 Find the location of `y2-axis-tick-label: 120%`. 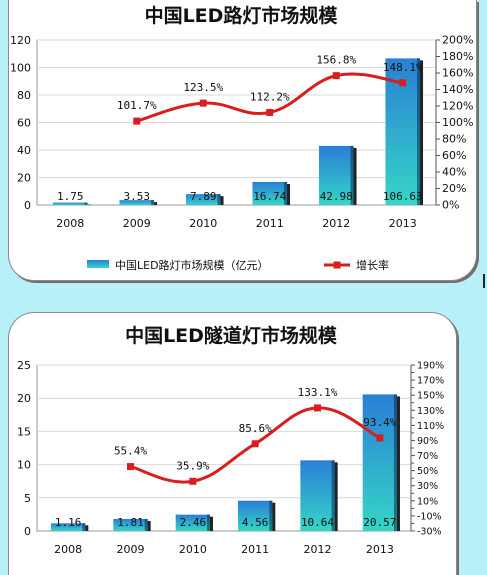

y2-axis-tick-label: 120% is located at coordinates (457, 106).